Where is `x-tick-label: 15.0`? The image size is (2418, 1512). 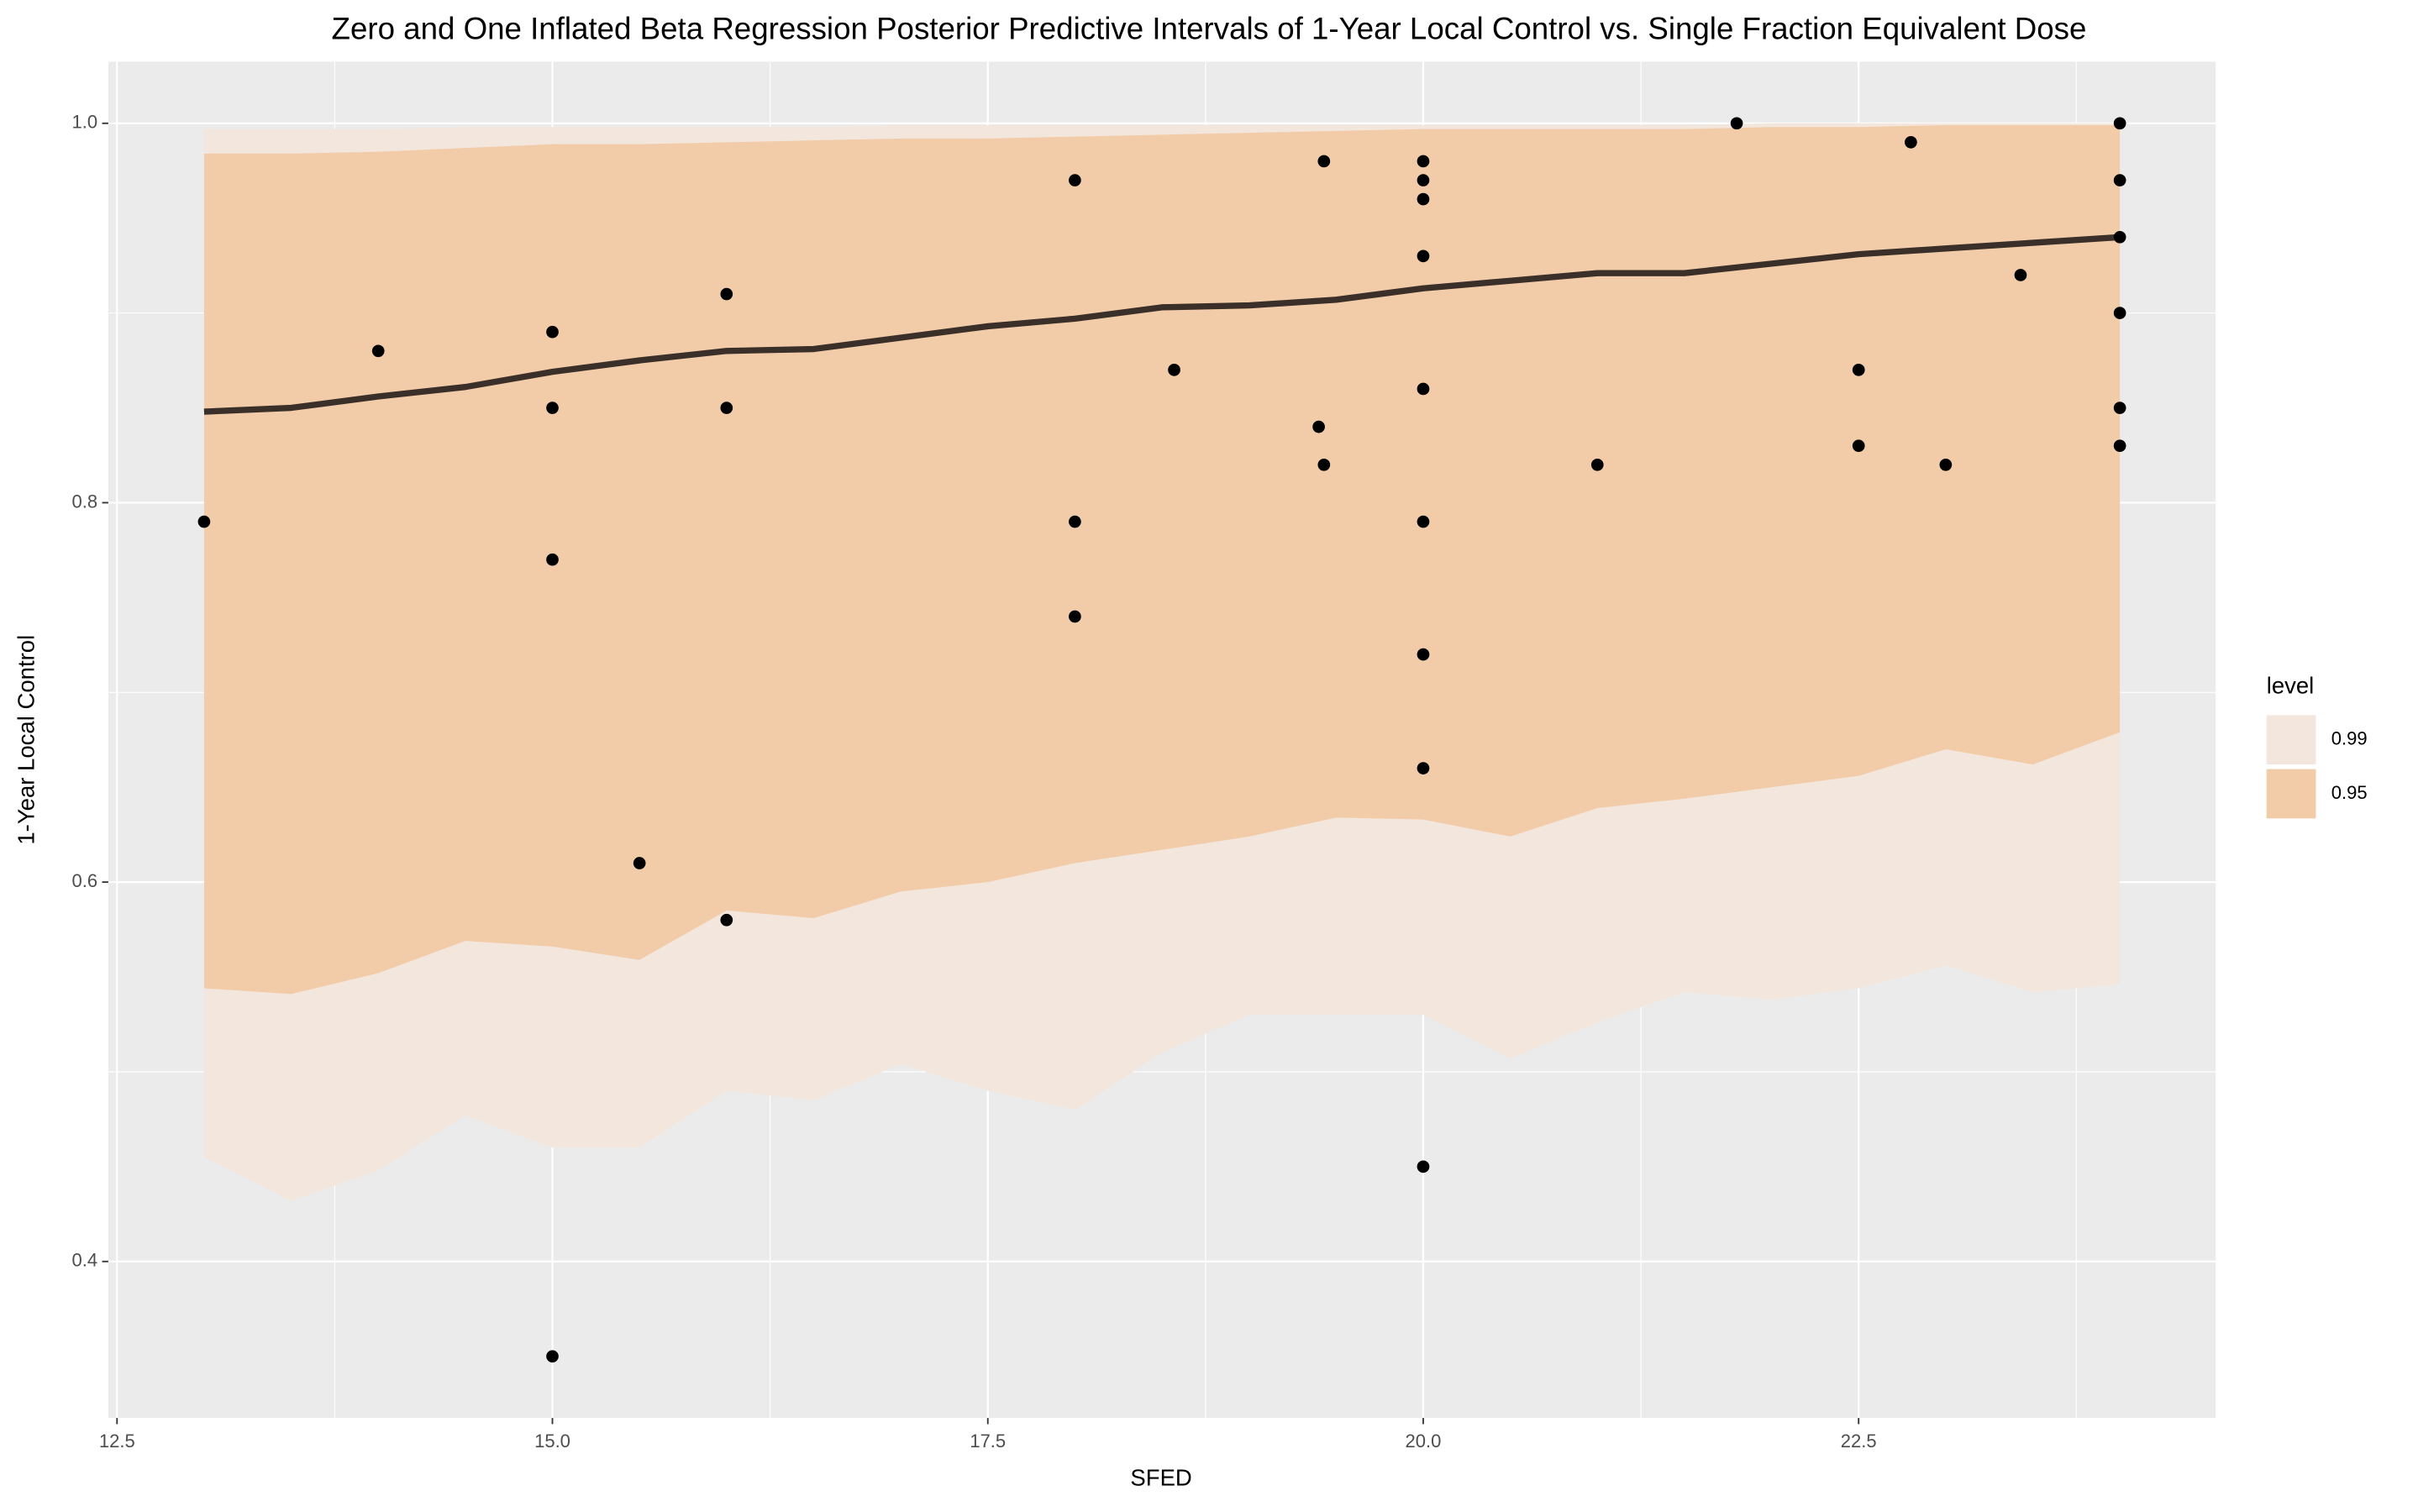
x-tick-label: 15.0 is located at coordinates (552, 1441).